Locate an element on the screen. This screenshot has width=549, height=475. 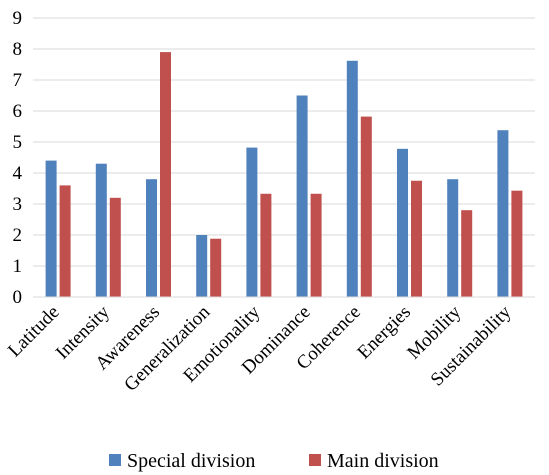
legend-label: Main division is located at coordinates (383, 461).